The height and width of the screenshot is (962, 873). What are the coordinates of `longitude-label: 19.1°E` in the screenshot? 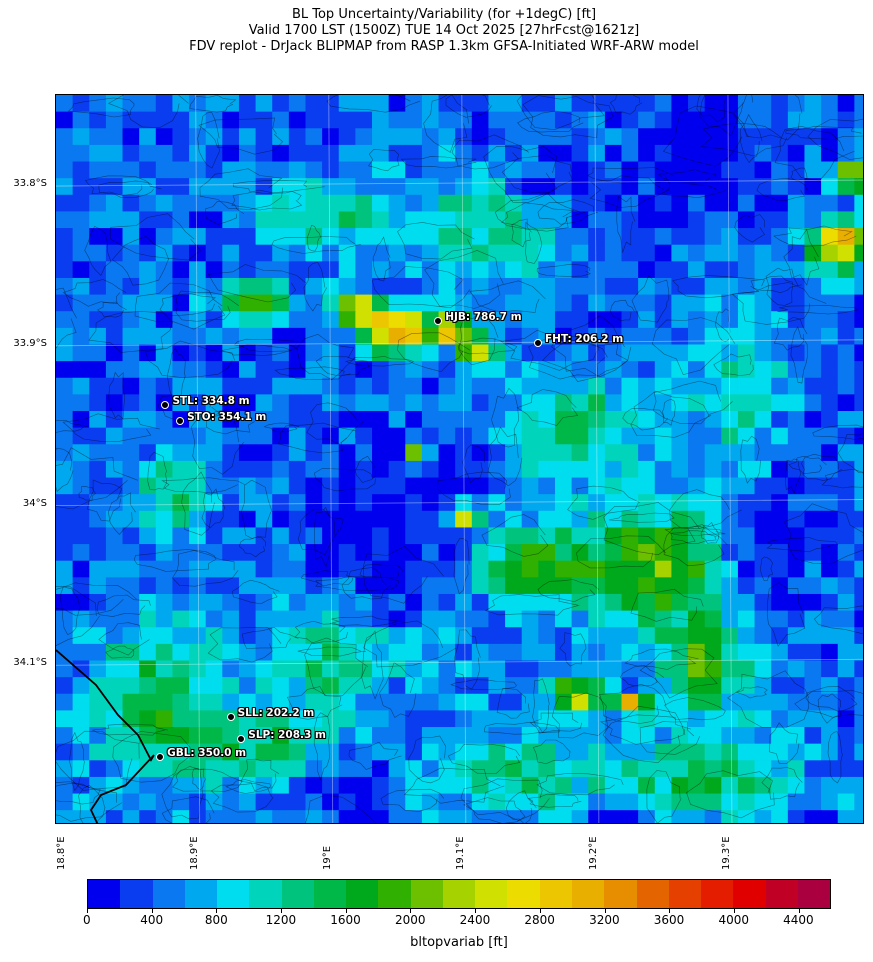 It's located at (460, 853).